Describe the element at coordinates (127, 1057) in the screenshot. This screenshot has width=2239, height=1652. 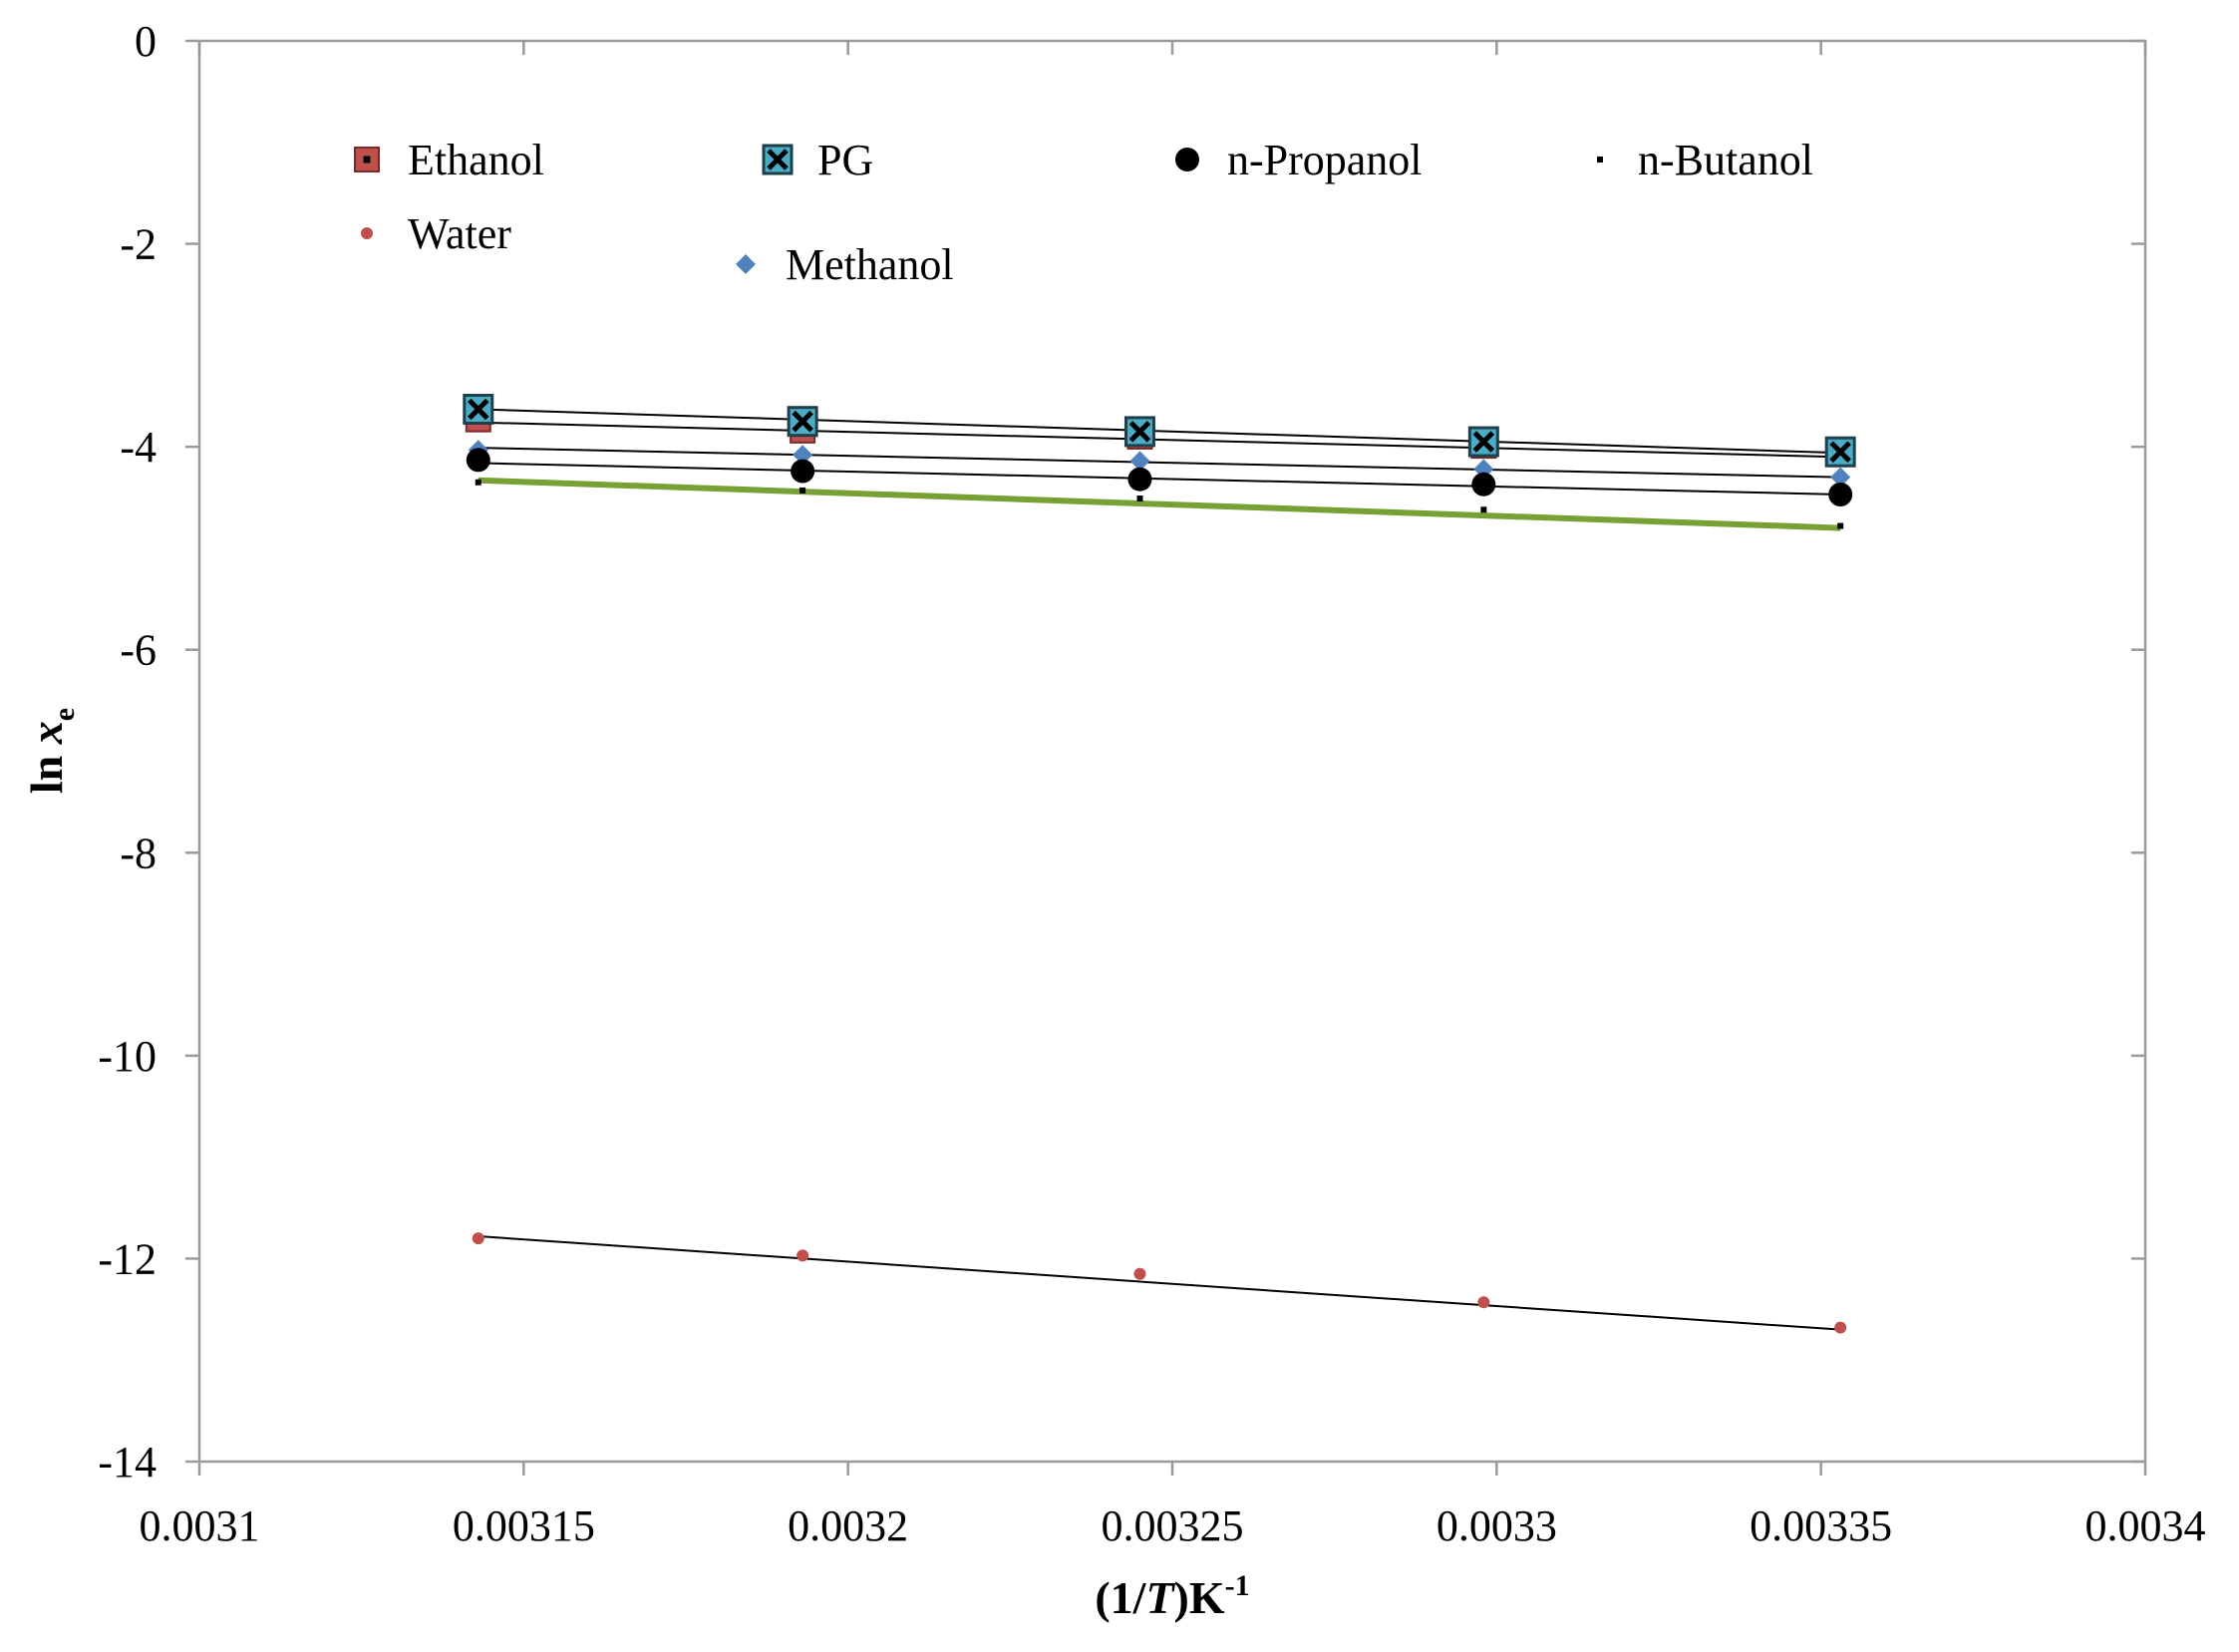
I see `y-tick-label: -10` at that location.